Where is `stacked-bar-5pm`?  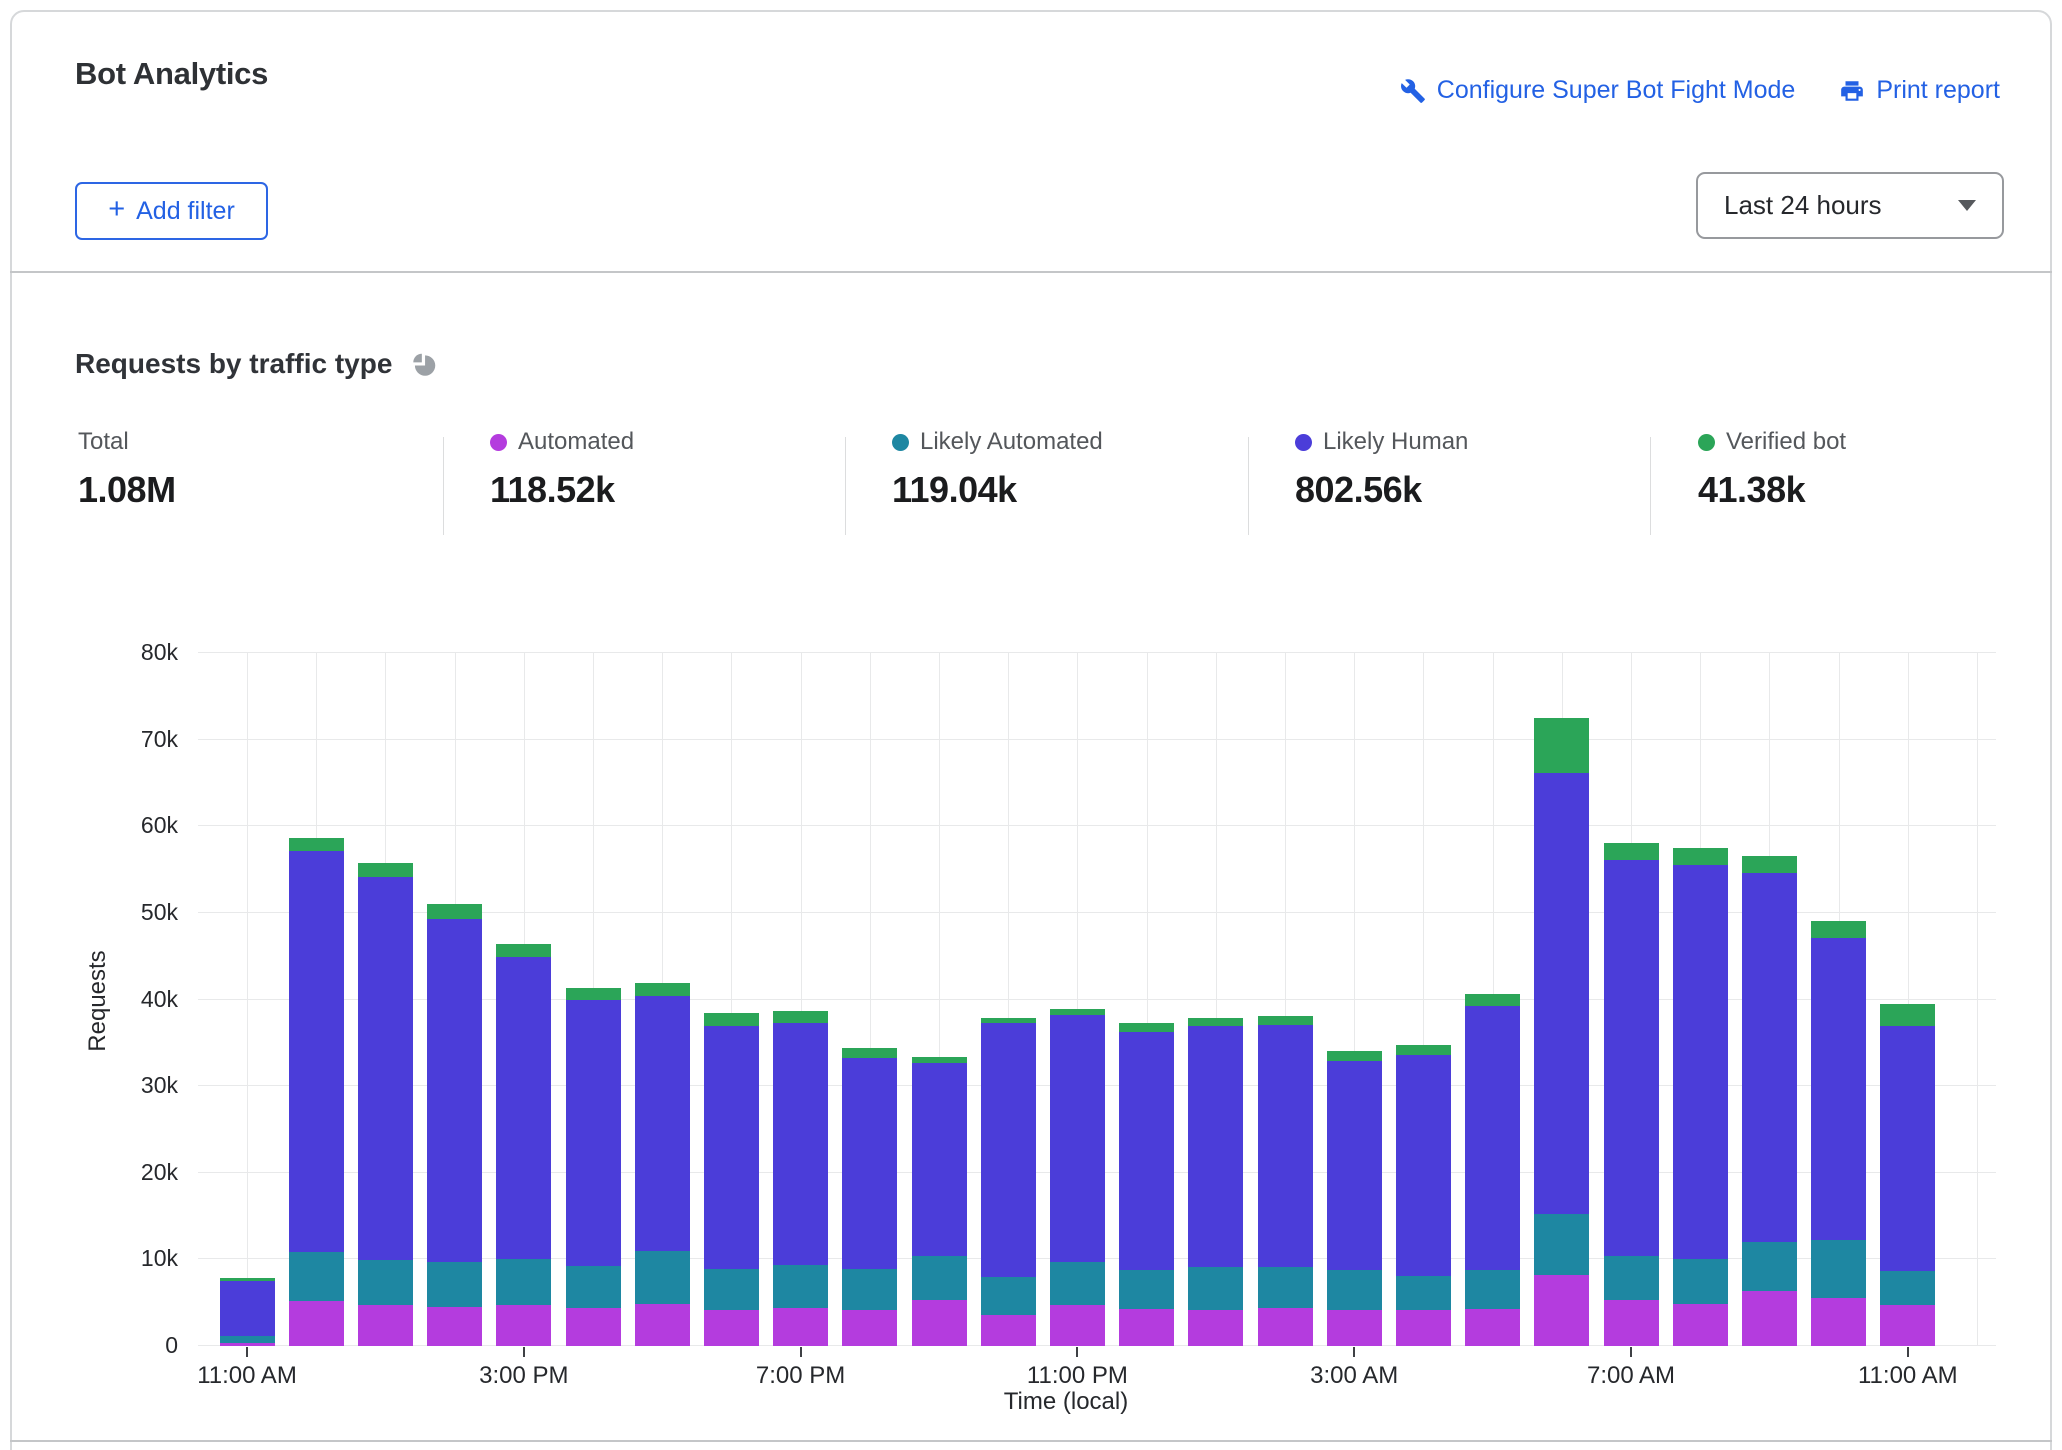 stacked-bar-5pm is located at coordinates (662, 1164).